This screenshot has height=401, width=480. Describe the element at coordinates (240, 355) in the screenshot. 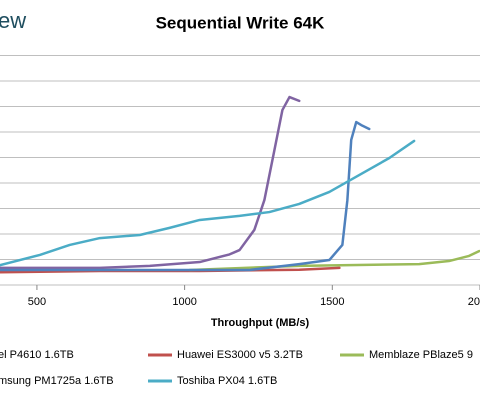

I see `legend-label: Huawei ES3000 v5 3.2TB` at that location.